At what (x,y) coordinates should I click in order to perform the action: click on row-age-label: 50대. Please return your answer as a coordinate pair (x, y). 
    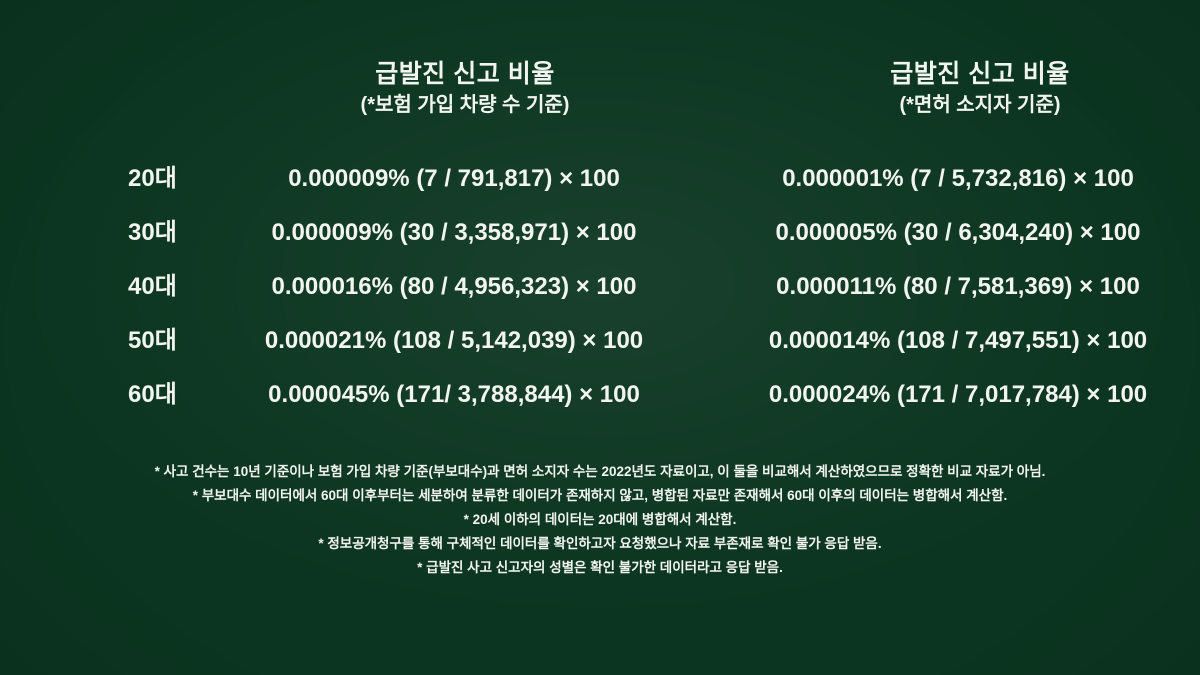
    Looking at the image, I should click on (152, 340).